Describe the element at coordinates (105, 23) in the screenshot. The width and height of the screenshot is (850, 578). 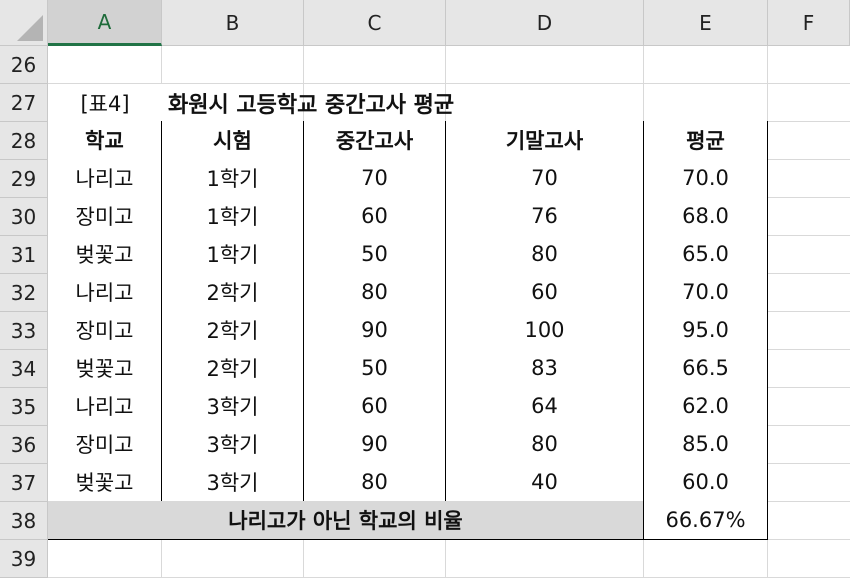
I see `column-header-a: A` at that location.